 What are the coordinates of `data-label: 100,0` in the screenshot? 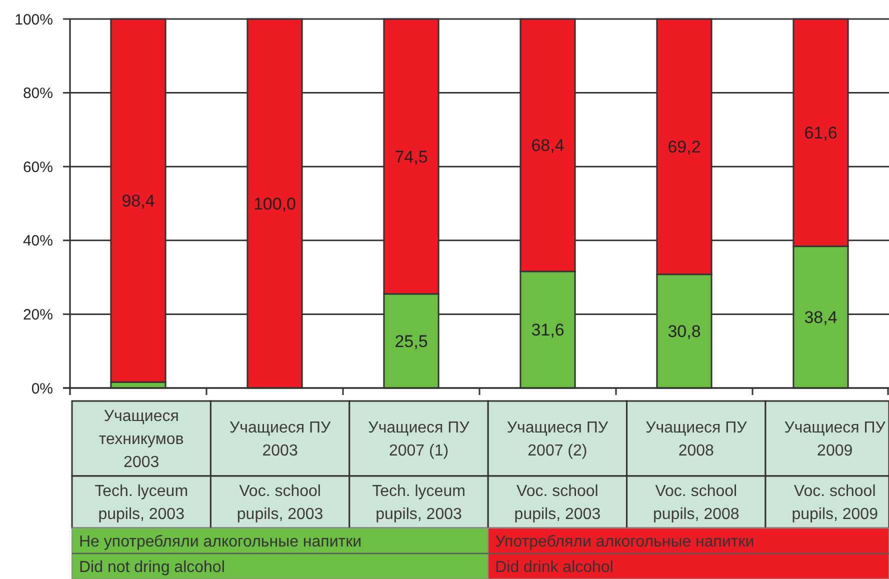 It's located at (274, 204).